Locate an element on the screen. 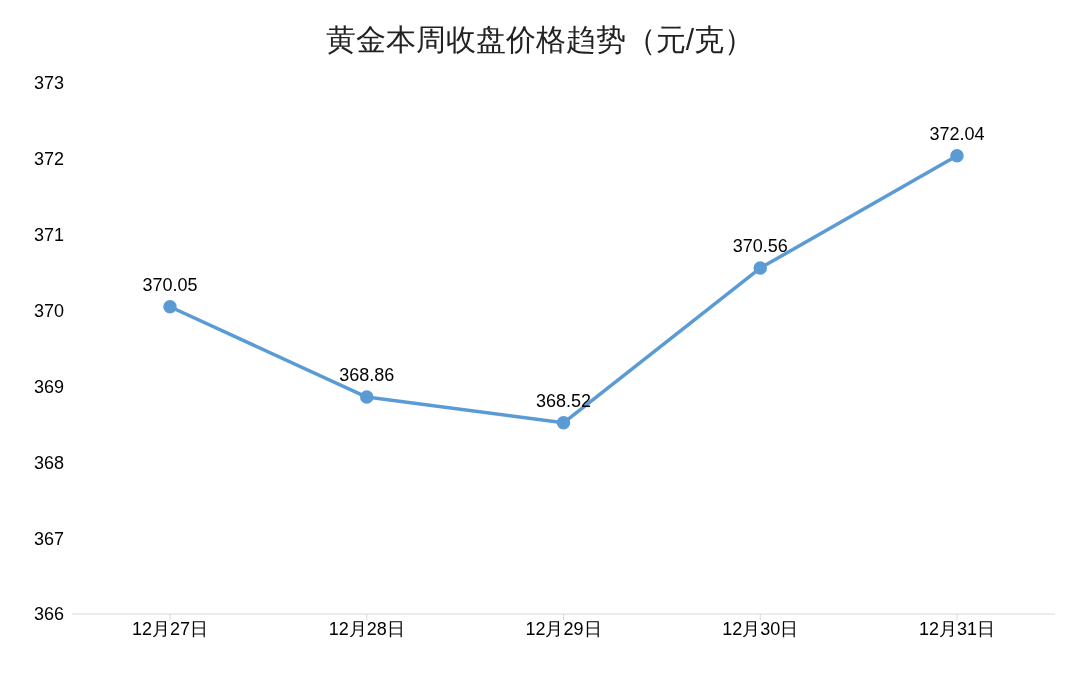  x-tick-label: 12月31日 is located at coordinates (957, 628).